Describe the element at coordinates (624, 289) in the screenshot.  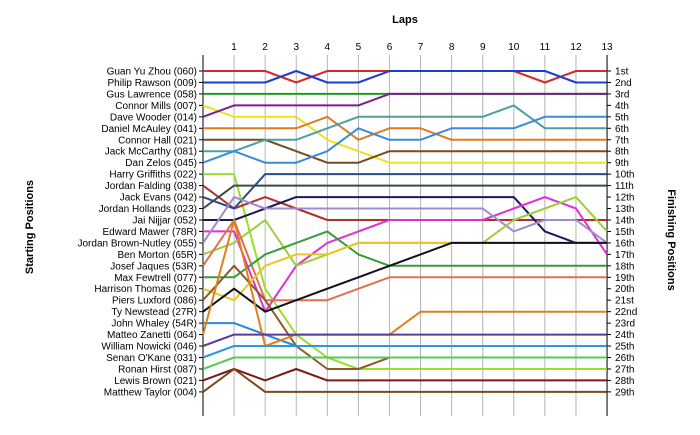
I see `finishing-position-label: 20th` at that location.